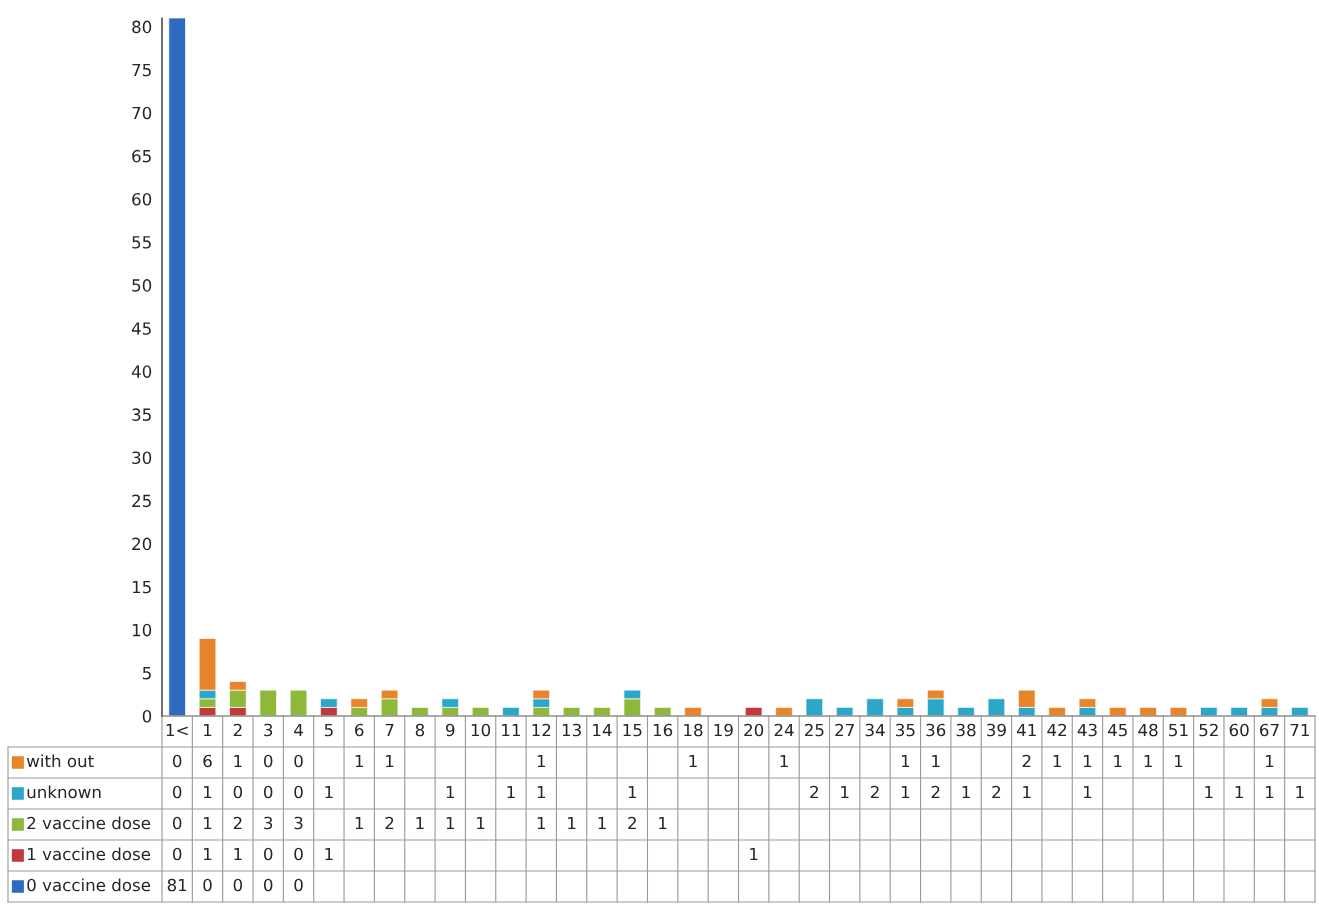 The height and width of the screenshot is (905, 1319). Describe the element at coordinates (64, 792) in the screenshot. I see `legend-label: unknown` at that location.